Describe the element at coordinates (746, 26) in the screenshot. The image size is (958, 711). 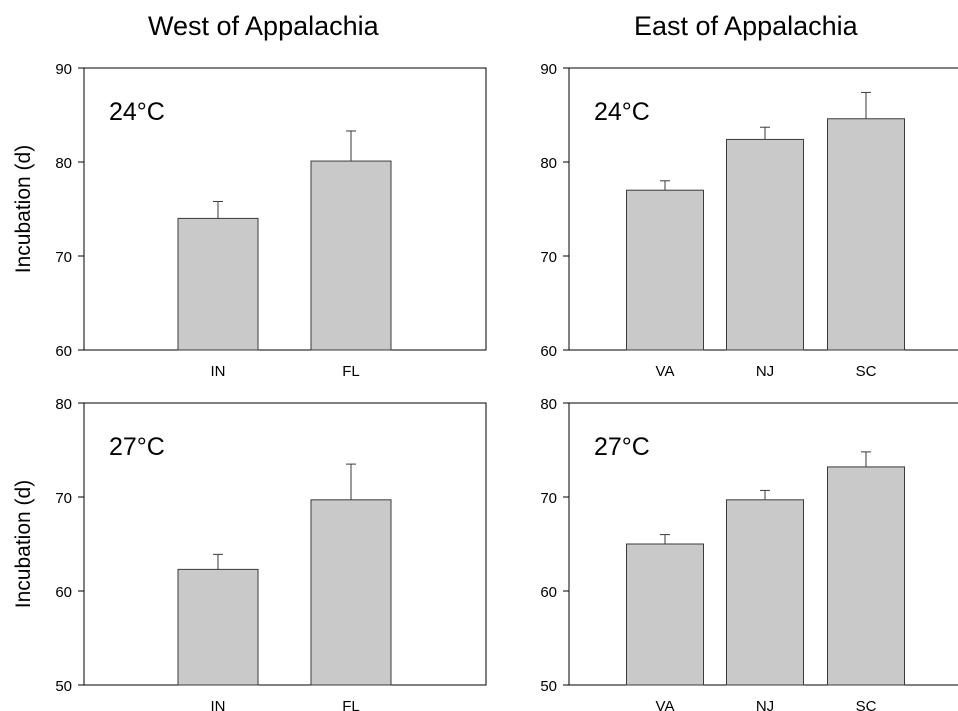
I see `east-column-title: East of Appalachia` at that location.